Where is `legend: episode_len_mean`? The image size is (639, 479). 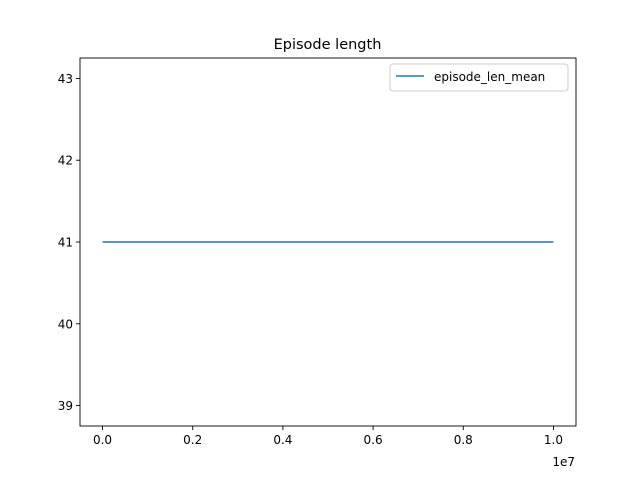
legend: episode_len_mean is located at coordinates (479, 77).